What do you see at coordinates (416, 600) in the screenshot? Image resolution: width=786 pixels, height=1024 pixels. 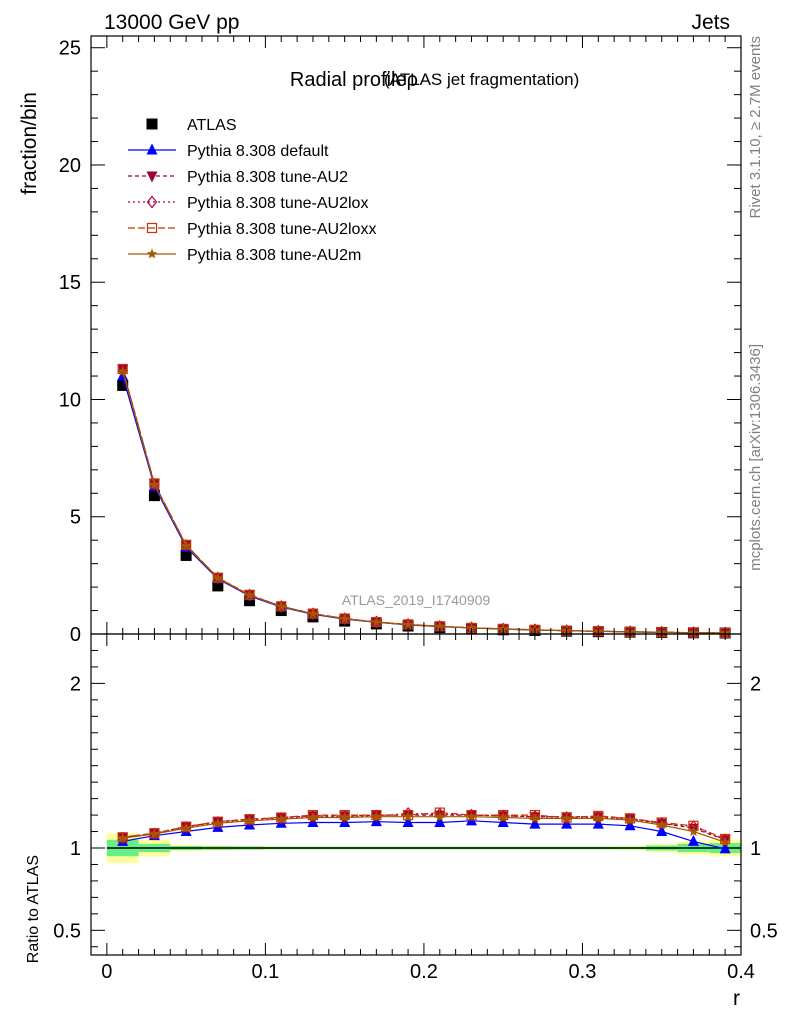 I see `analysis-watermark: ATLAS_2019_I1740909` at bounding box center [416, 600].